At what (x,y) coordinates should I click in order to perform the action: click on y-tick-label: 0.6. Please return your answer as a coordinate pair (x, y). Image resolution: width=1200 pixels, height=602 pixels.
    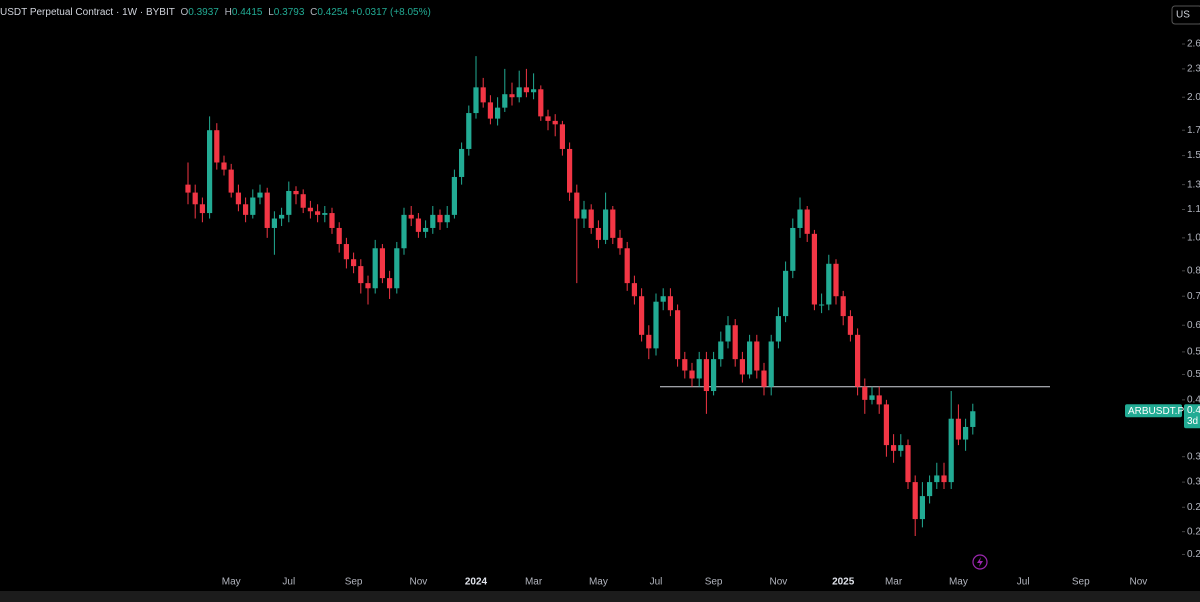
    Looking at the image, I should click on (1193, 325).